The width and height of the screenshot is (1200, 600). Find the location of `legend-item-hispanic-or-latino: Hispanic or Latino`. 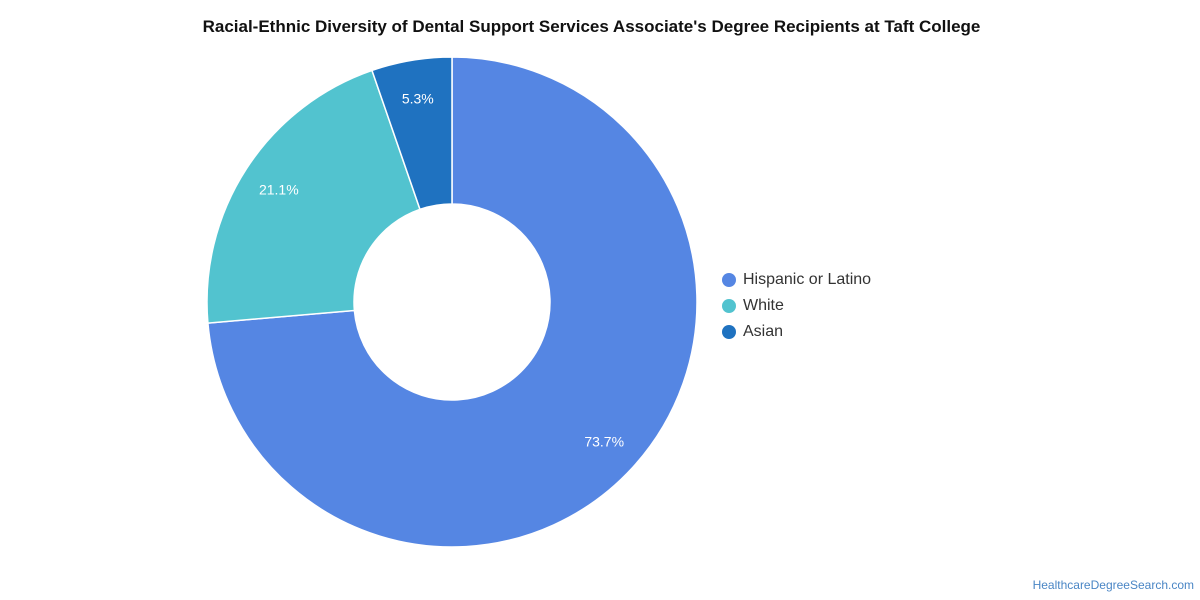

legend-item-hispanic-or-latino: Hispanic or Latino is located at coordinates (796, 280).